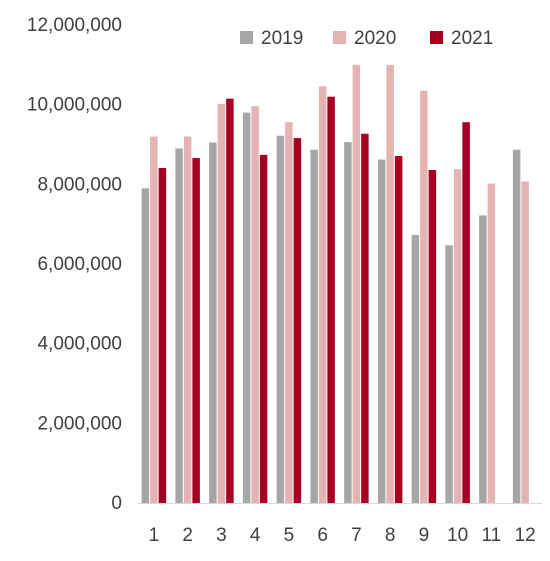  I want to click on x-axis-ticks: 1 2 3 4 5 6 7 8 9 10 11 12, so click(342, 535).